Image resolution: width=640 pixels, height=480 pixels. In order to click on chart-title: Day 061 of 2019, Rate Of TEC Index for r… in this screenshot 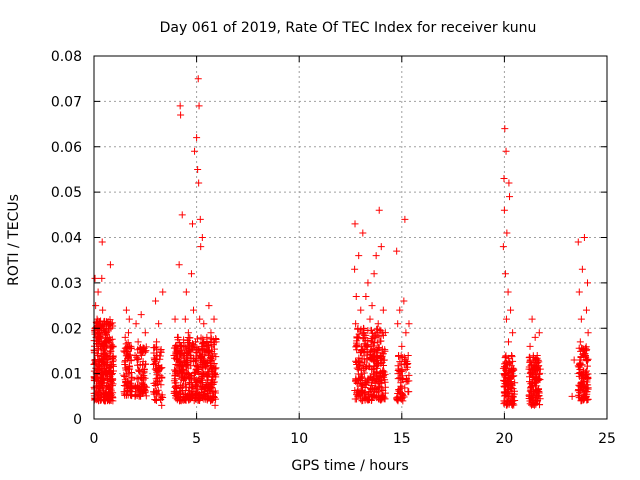, I will do `click(348, 28)`.